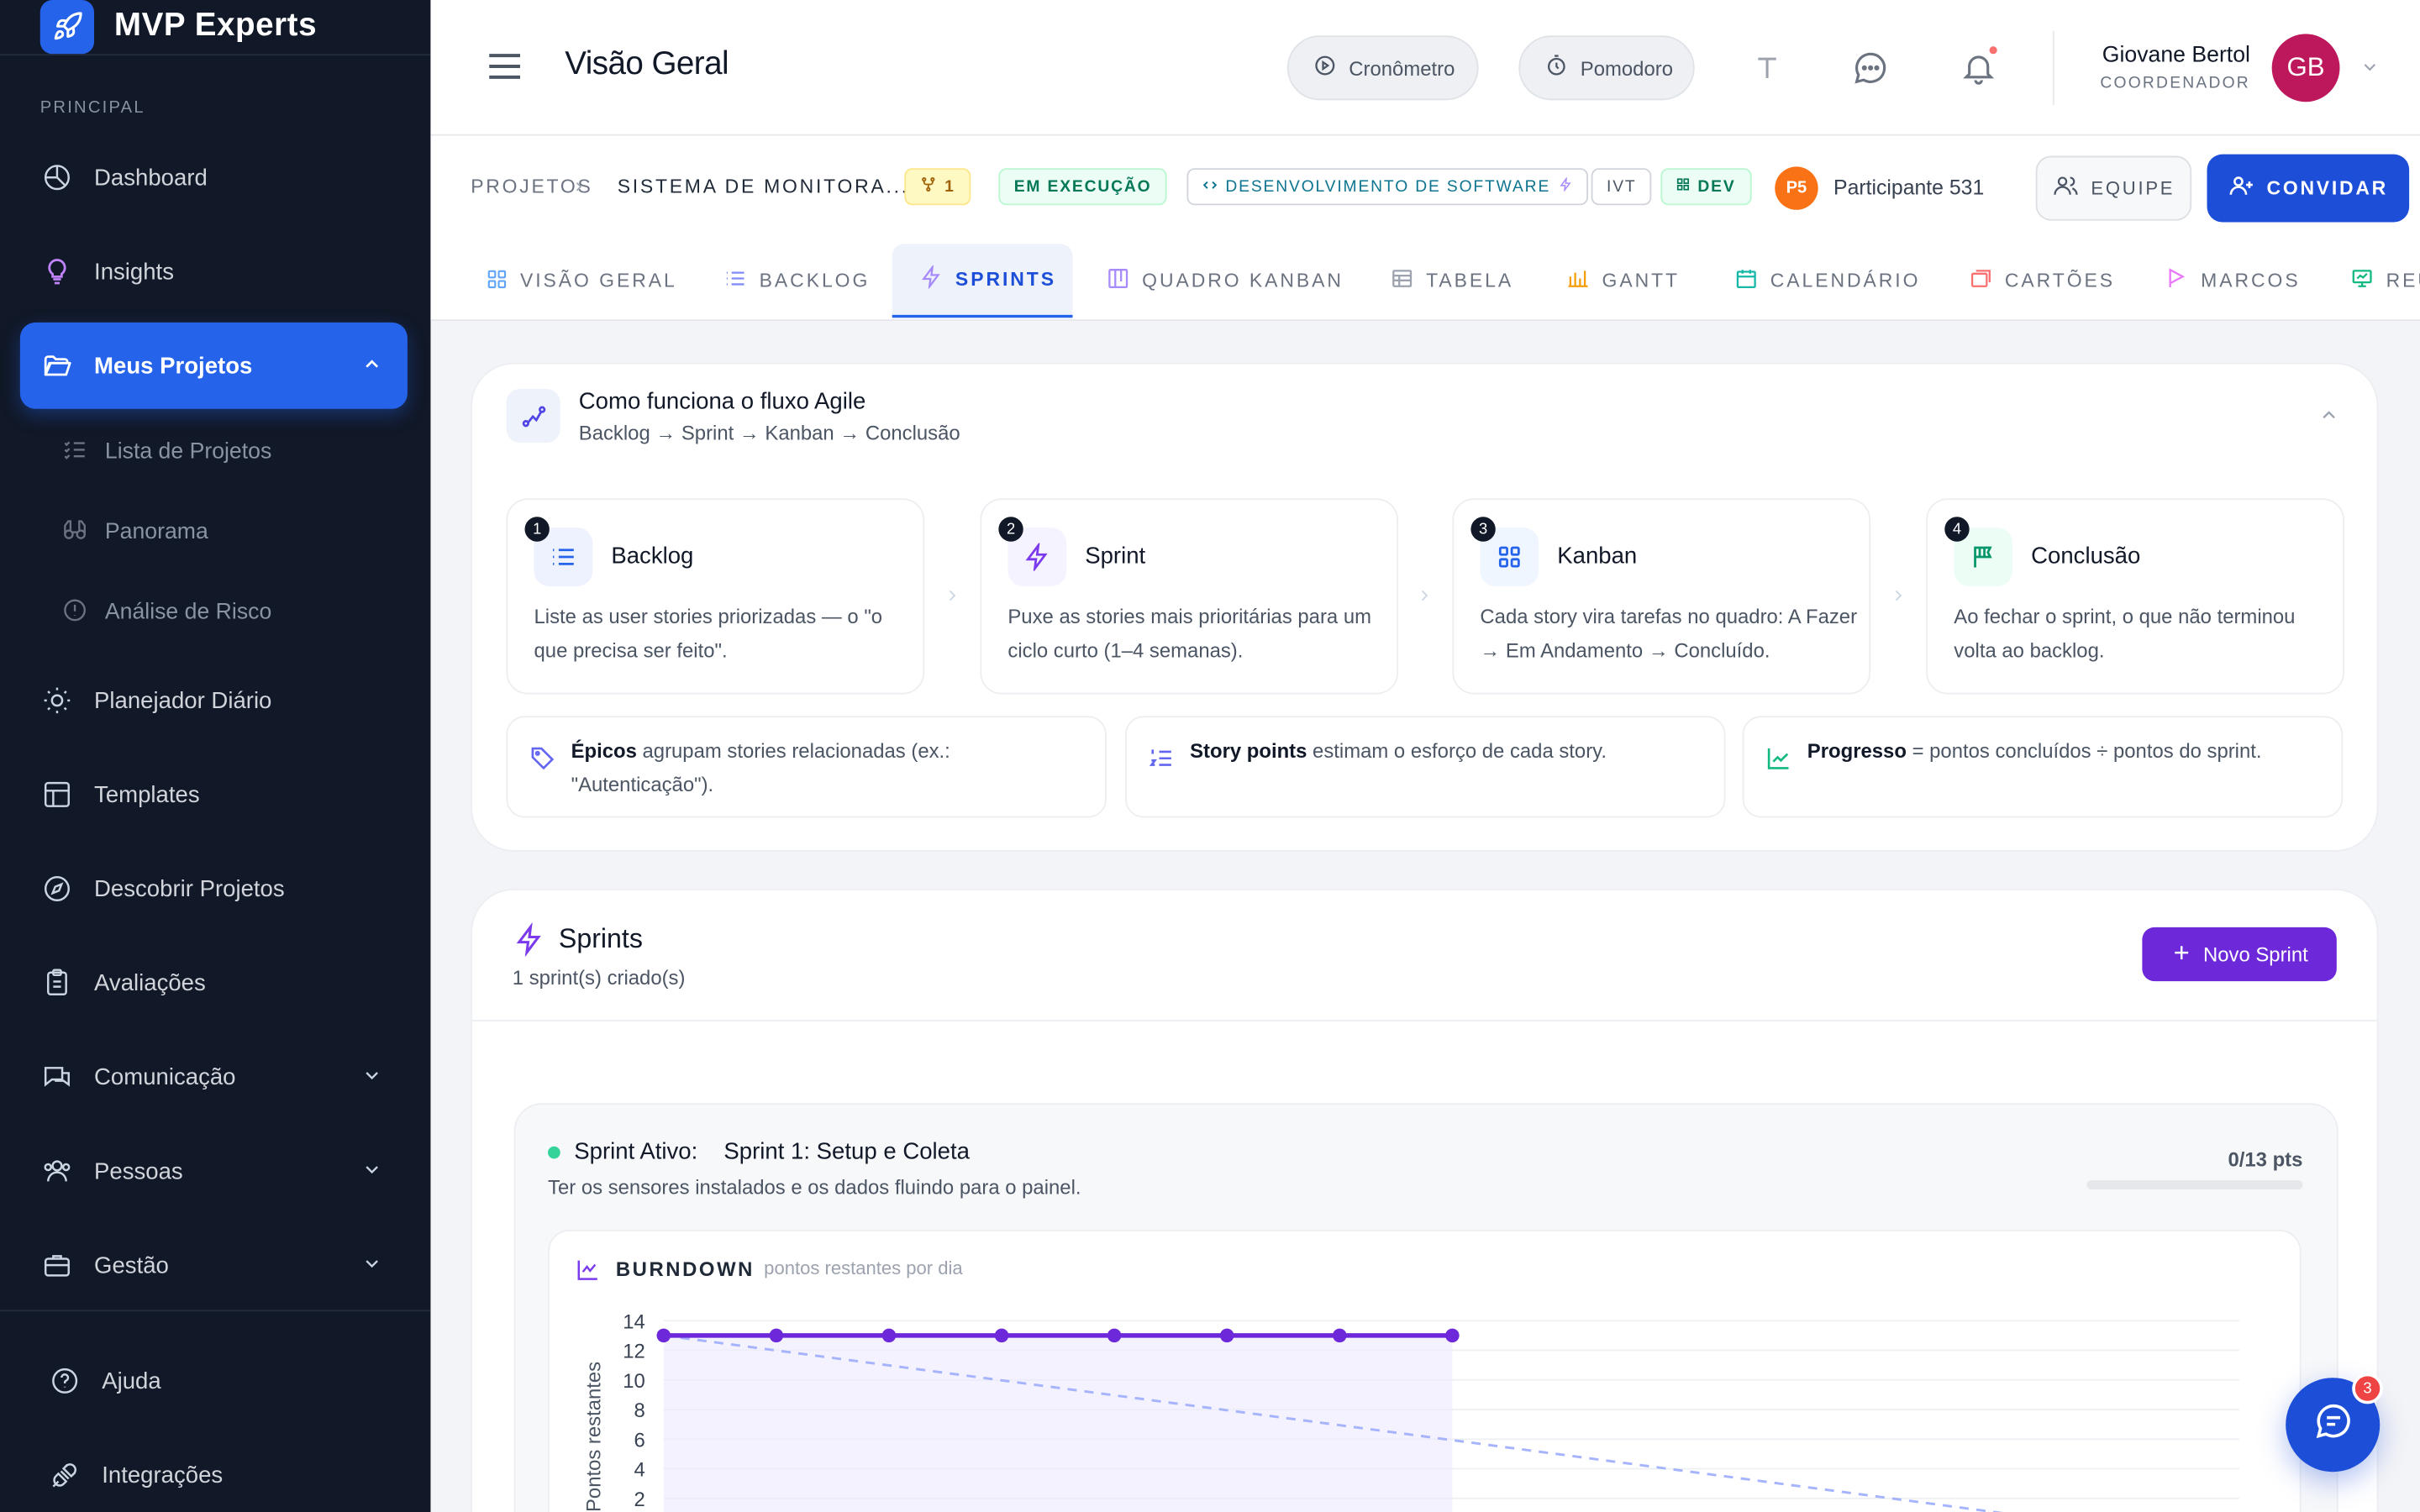  I want to click on step-title: Sprint, so click(1115, 556).